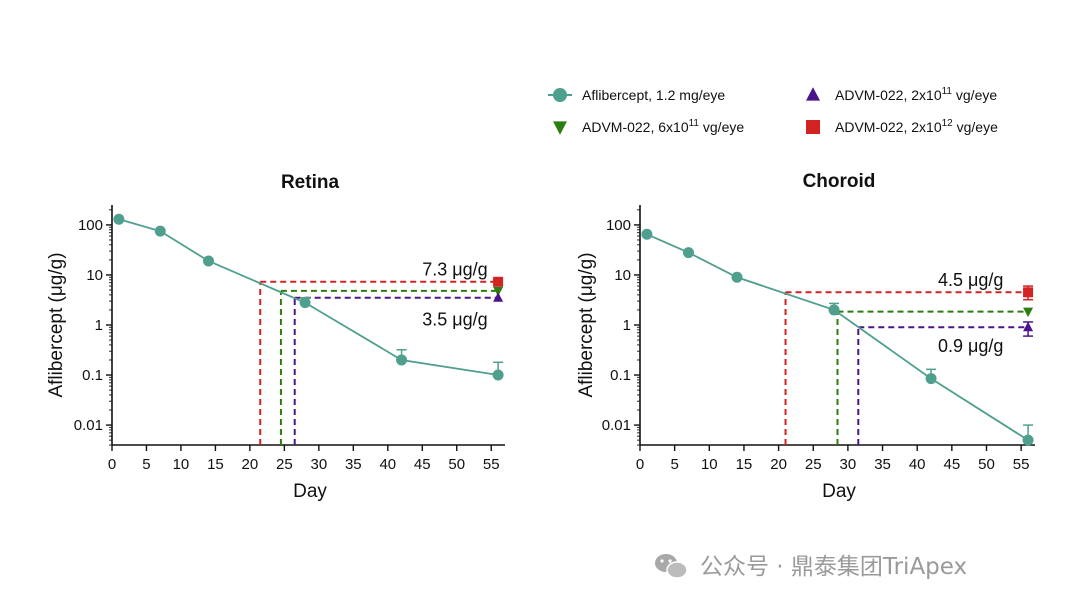 The height and width of the screenshot is (608, 1080). Describe the element at coordinates (1021, 464) in the screenshot. I see `x-tick-label: 55` at that location.